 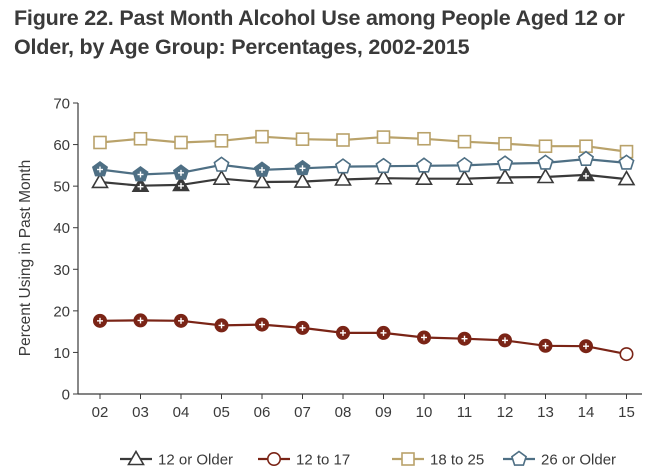 I want to click on series-line-12-or-older, so click(x=363, y=180).